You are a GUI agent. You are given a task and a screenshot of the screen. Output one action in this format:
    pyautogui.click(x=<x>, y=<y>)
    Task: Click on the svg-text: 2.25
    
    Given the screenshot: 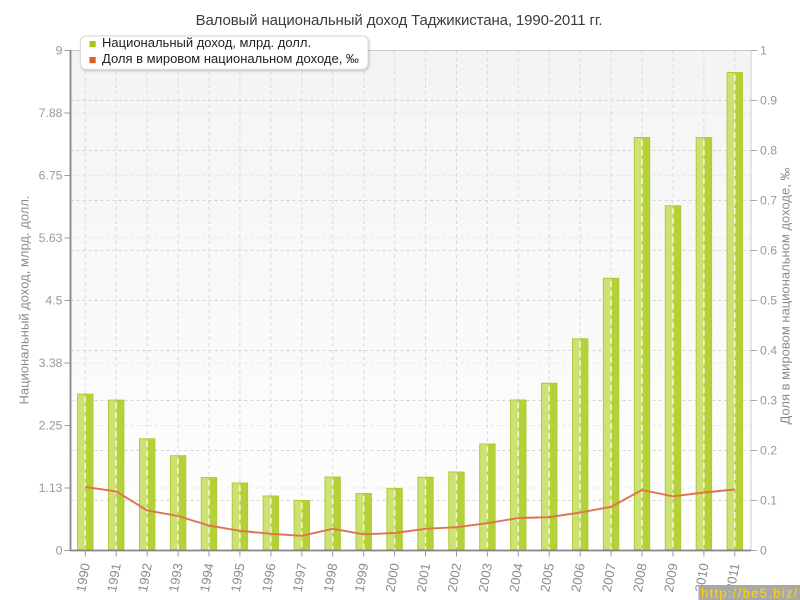 What is the action you would take?
    pyautogui.click(x=51, y=426)
    